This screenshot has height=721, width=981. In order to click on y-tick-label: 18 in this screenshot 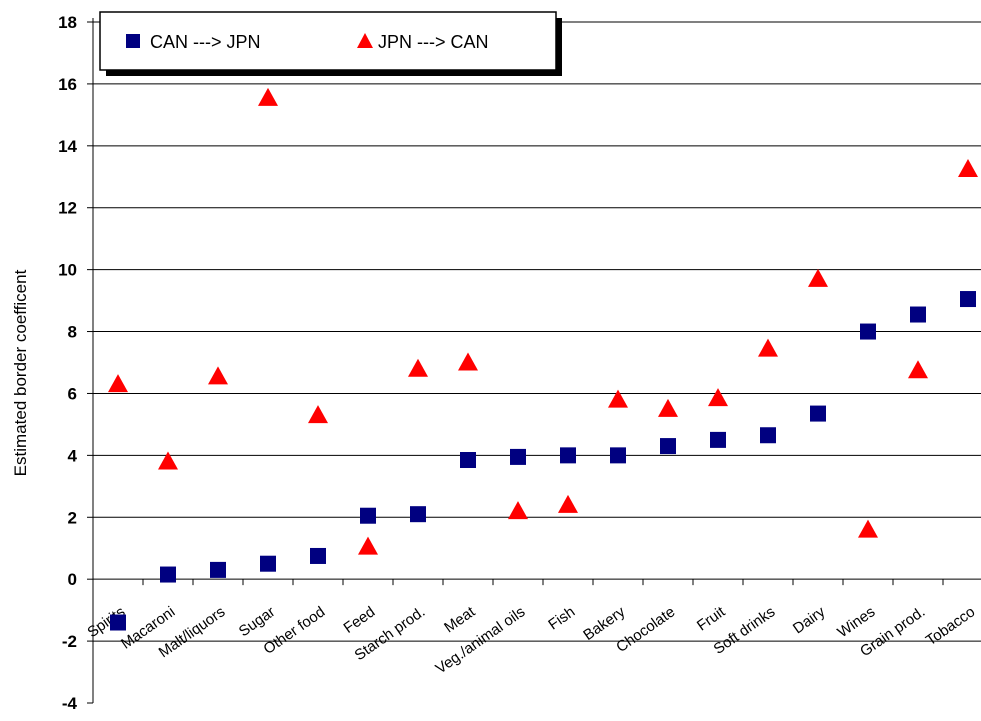, I will do `click(67, 22)`.